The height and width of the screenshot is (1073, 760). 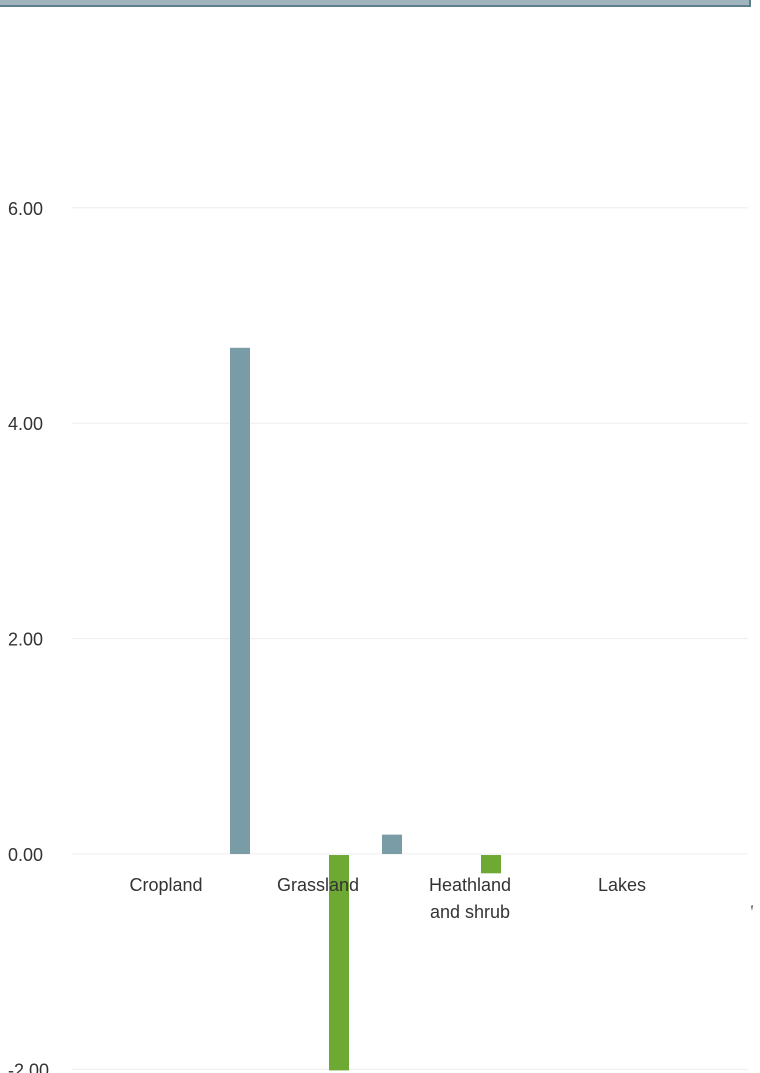 What do you see at coordinates (318, 885) in the screenshot?
I see `x-category-label: Grassland` at bounding box center [318, 885].